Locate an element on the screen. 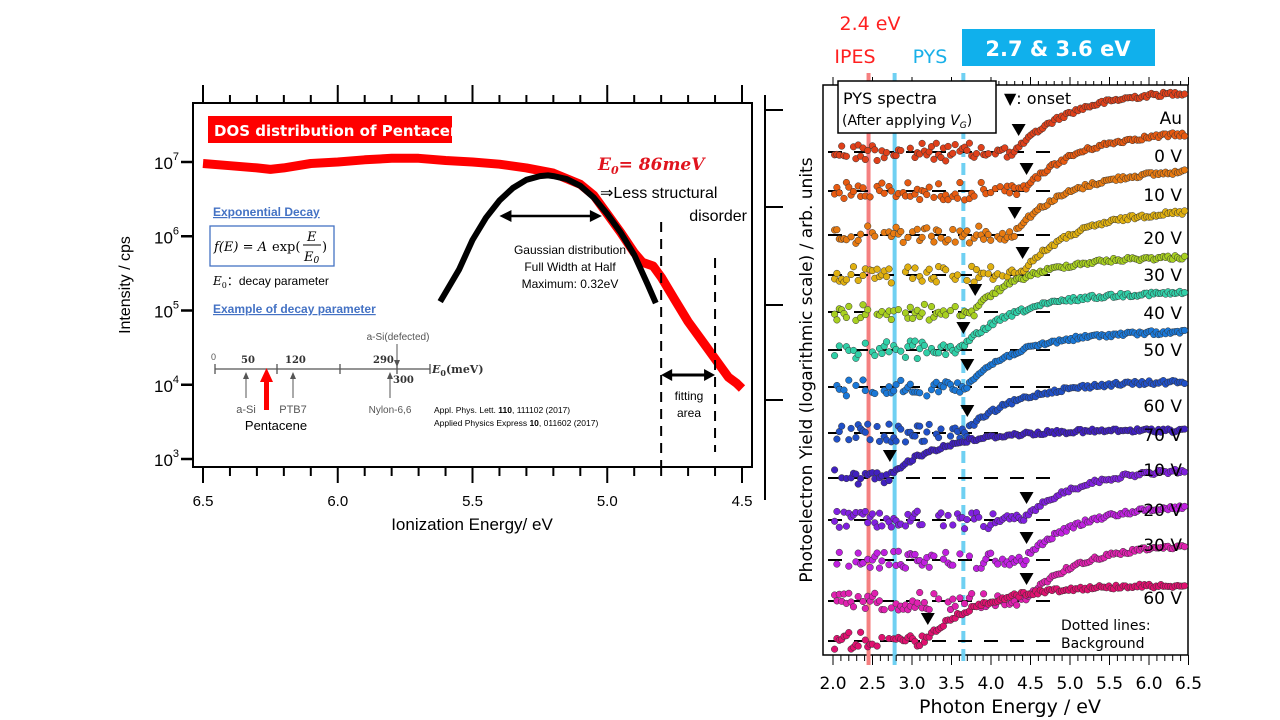  arrow-up-icon is located at coordinates (246, 385).